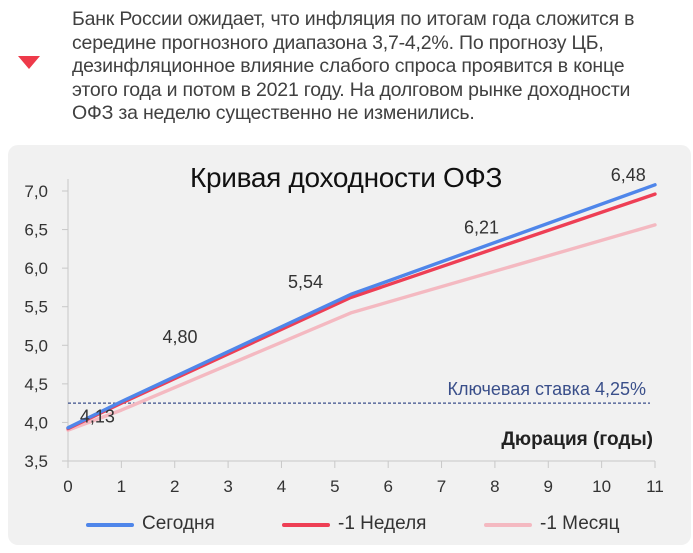 The height and width of the screenshot is (553, 693). What do you see at coordinates (601, 486) in the screenshot?
I see `x-tick-label: 10` at bounding box center [601, 486].